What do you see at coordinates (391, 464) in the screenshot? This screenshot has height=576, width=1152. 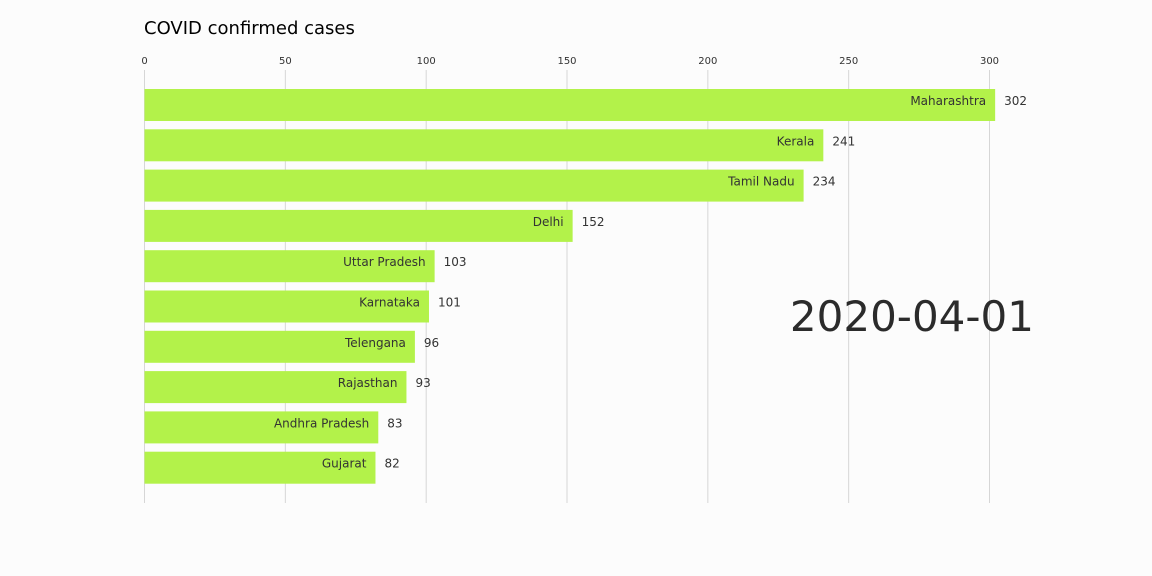 I see `bar-value-label: 82` at bounding box center [391, 464].